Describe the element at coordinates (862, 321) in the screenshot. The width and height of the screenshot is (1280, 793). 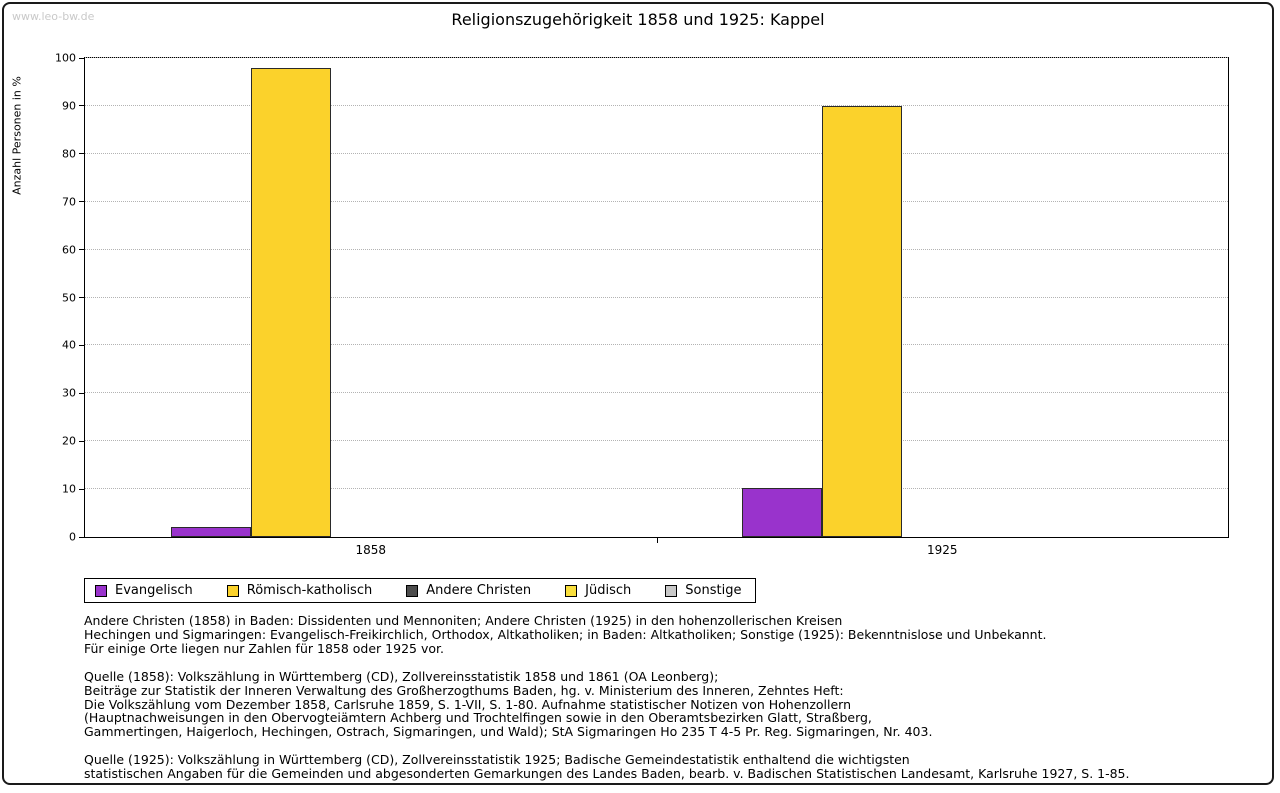
I see `bar-r-misch-katholisch-1925` at that location.